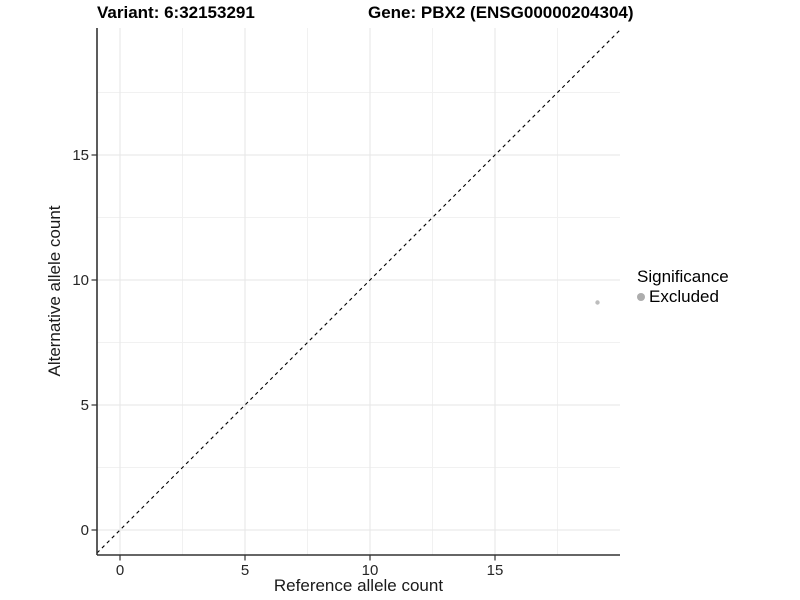 The width and height of the screenshot is (800, 600). I want to click on y-tick-label: 5, so click(85, 405).